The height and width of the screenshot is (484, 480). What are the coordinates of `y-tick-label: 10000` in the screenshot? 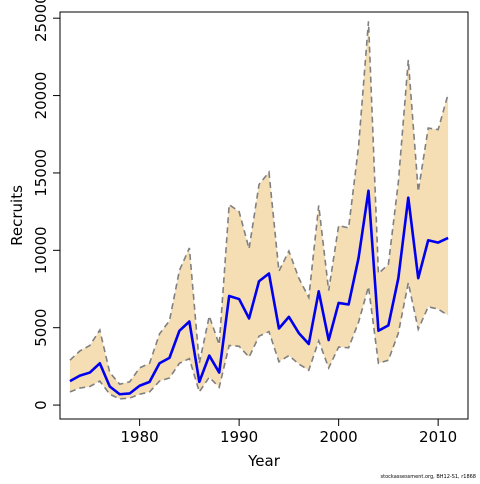 It's located at (41, 250).